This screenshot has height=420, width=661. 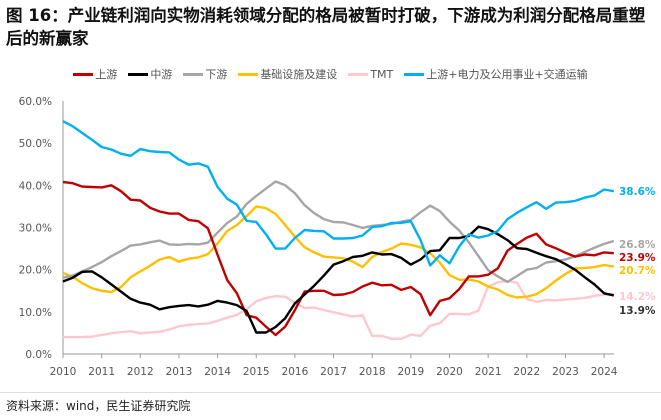 What do you see at coordinates (526, 372) in the screenshot?
I see `x-tick-label: 2022` at bounding box center [526, 372].